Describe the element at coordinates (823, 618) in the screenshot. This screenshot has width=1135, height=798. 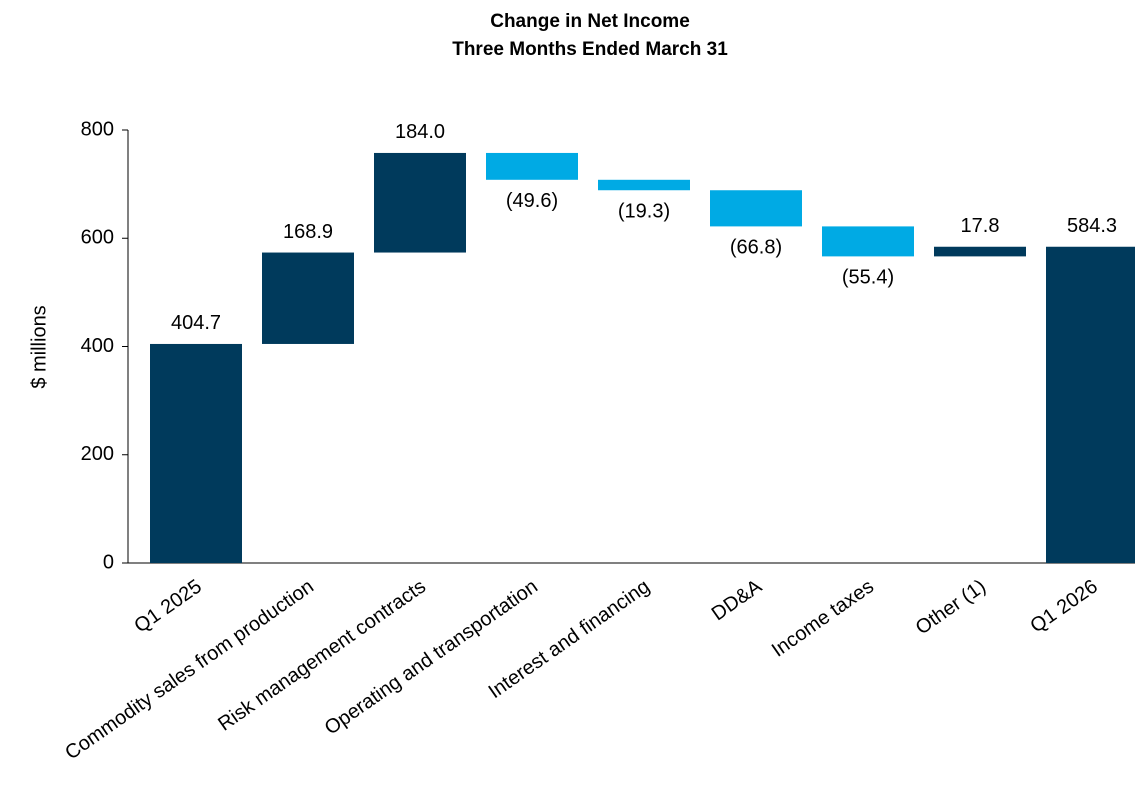
I see `x-tick-label: Income taxes` at that location.